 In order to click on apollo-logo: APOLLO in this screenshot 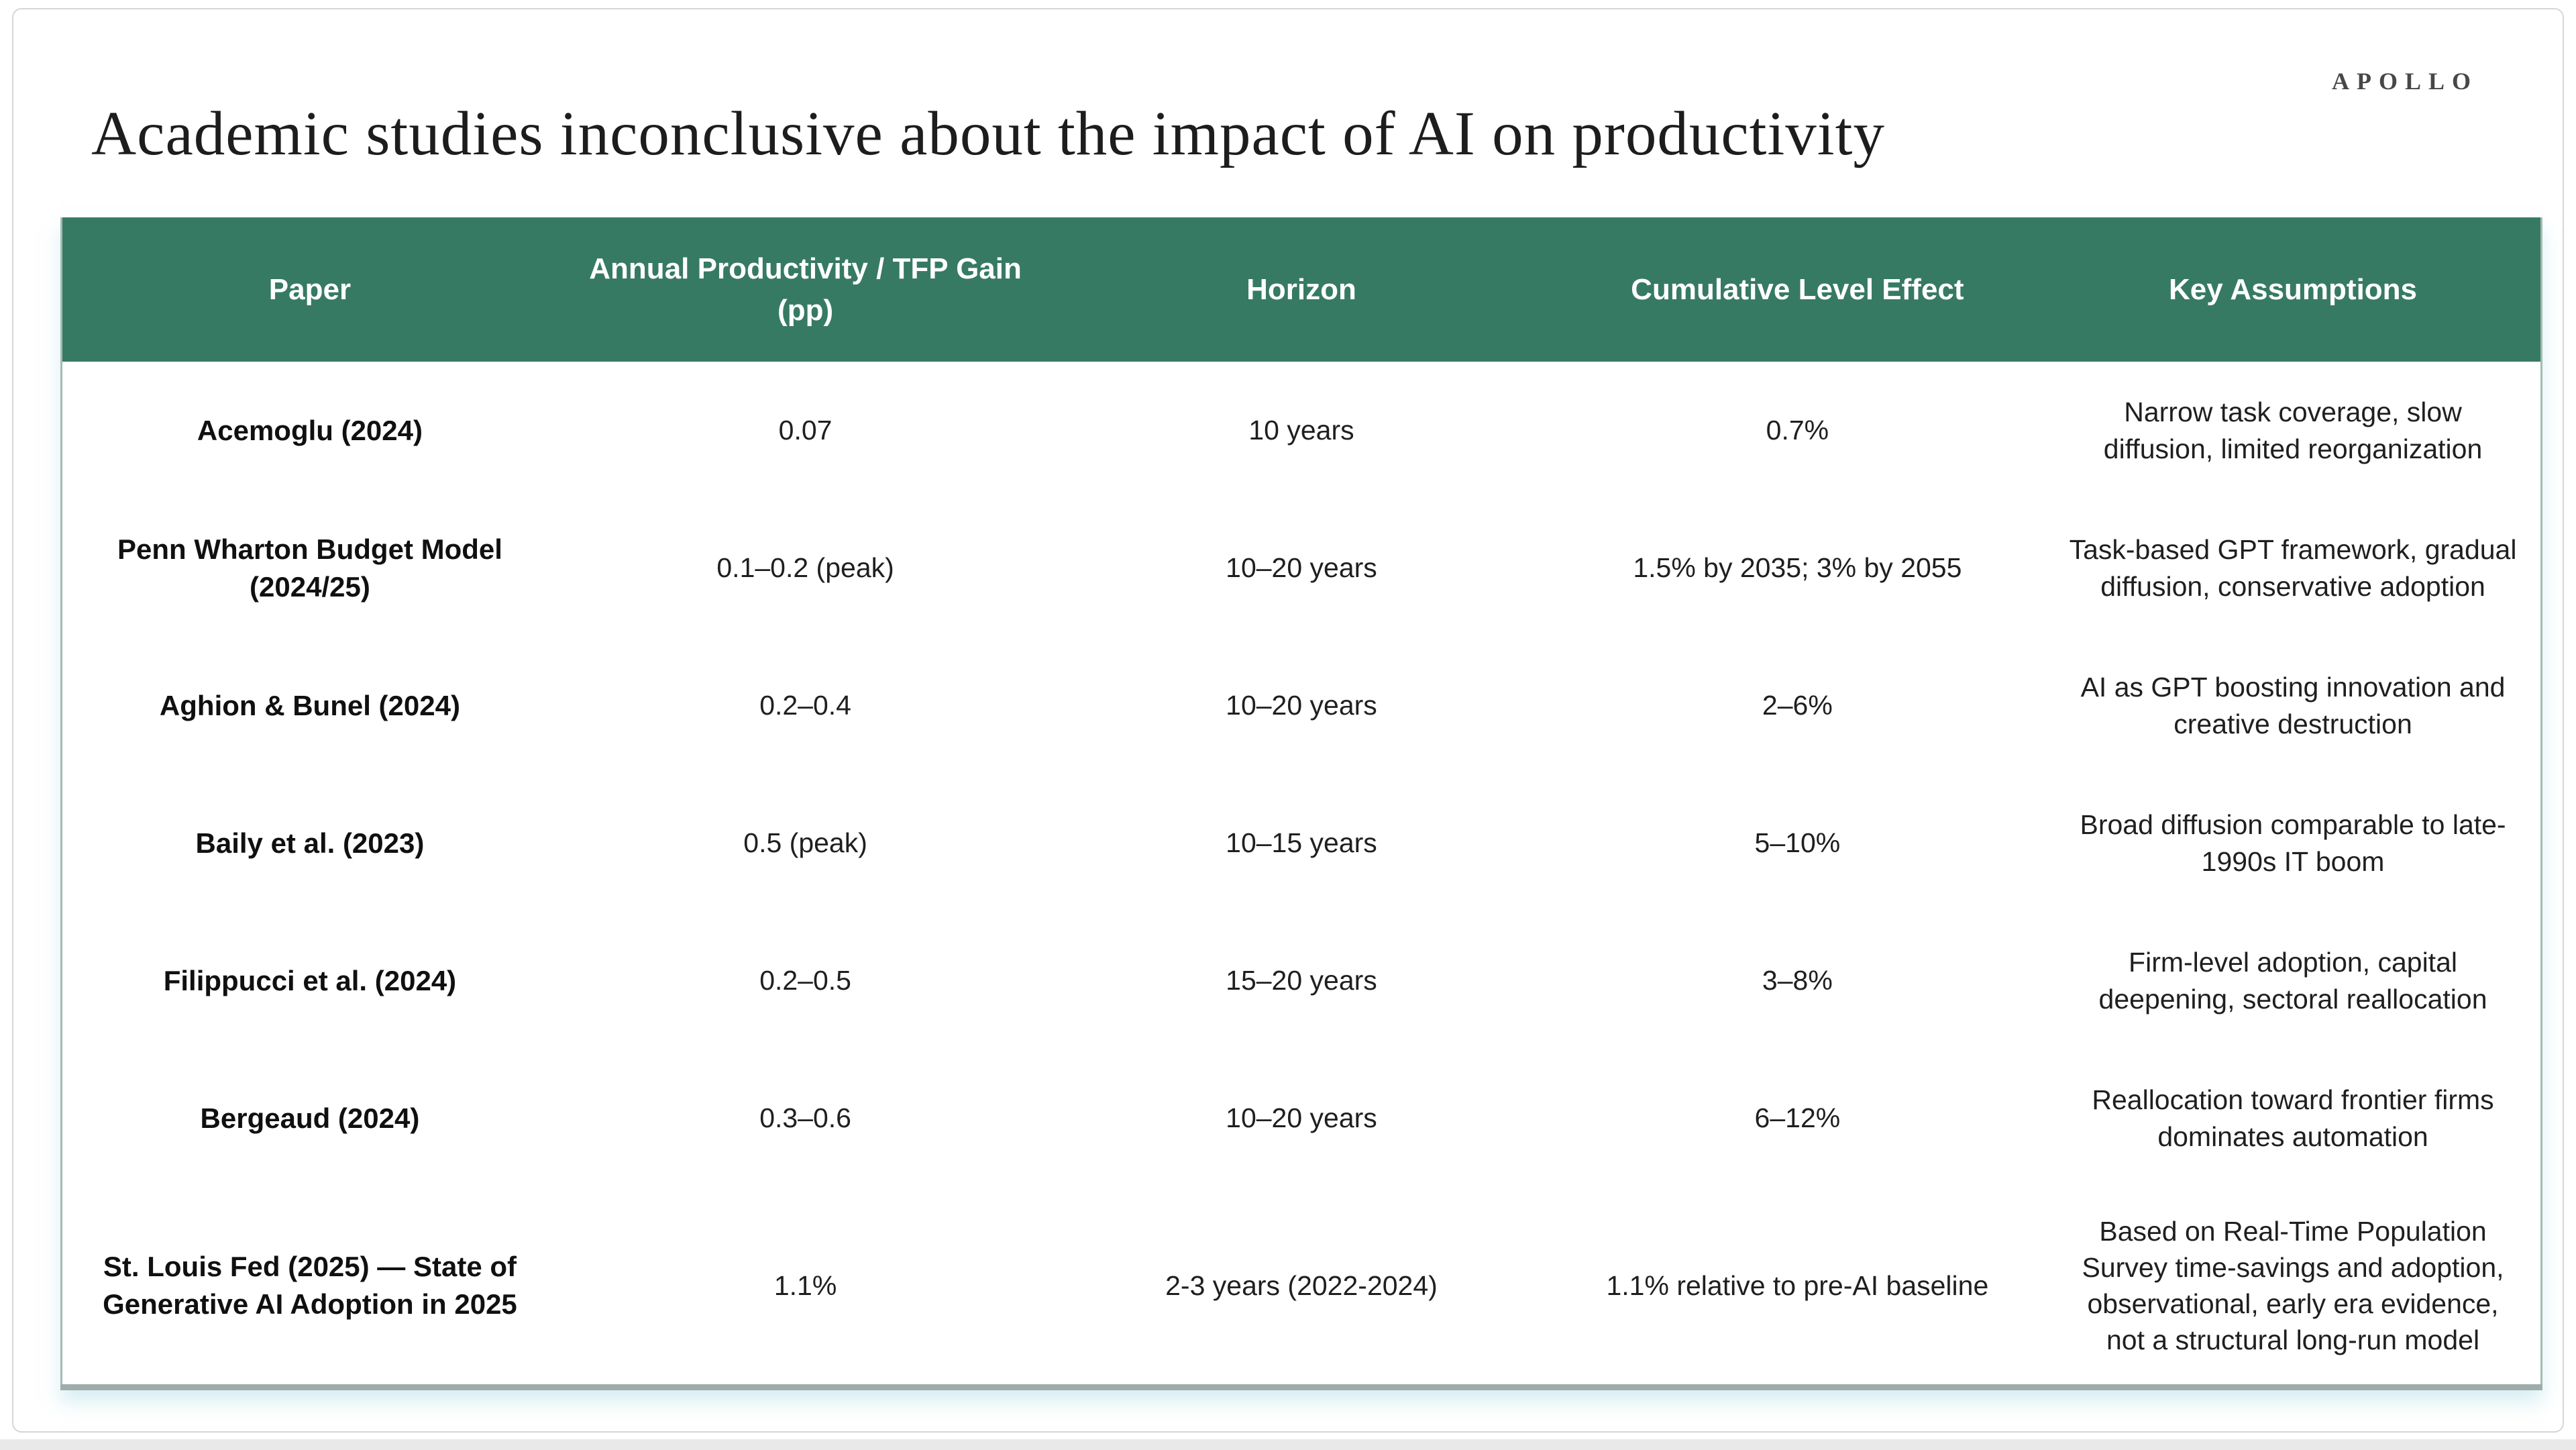, I will do `click(2404, 81)`.